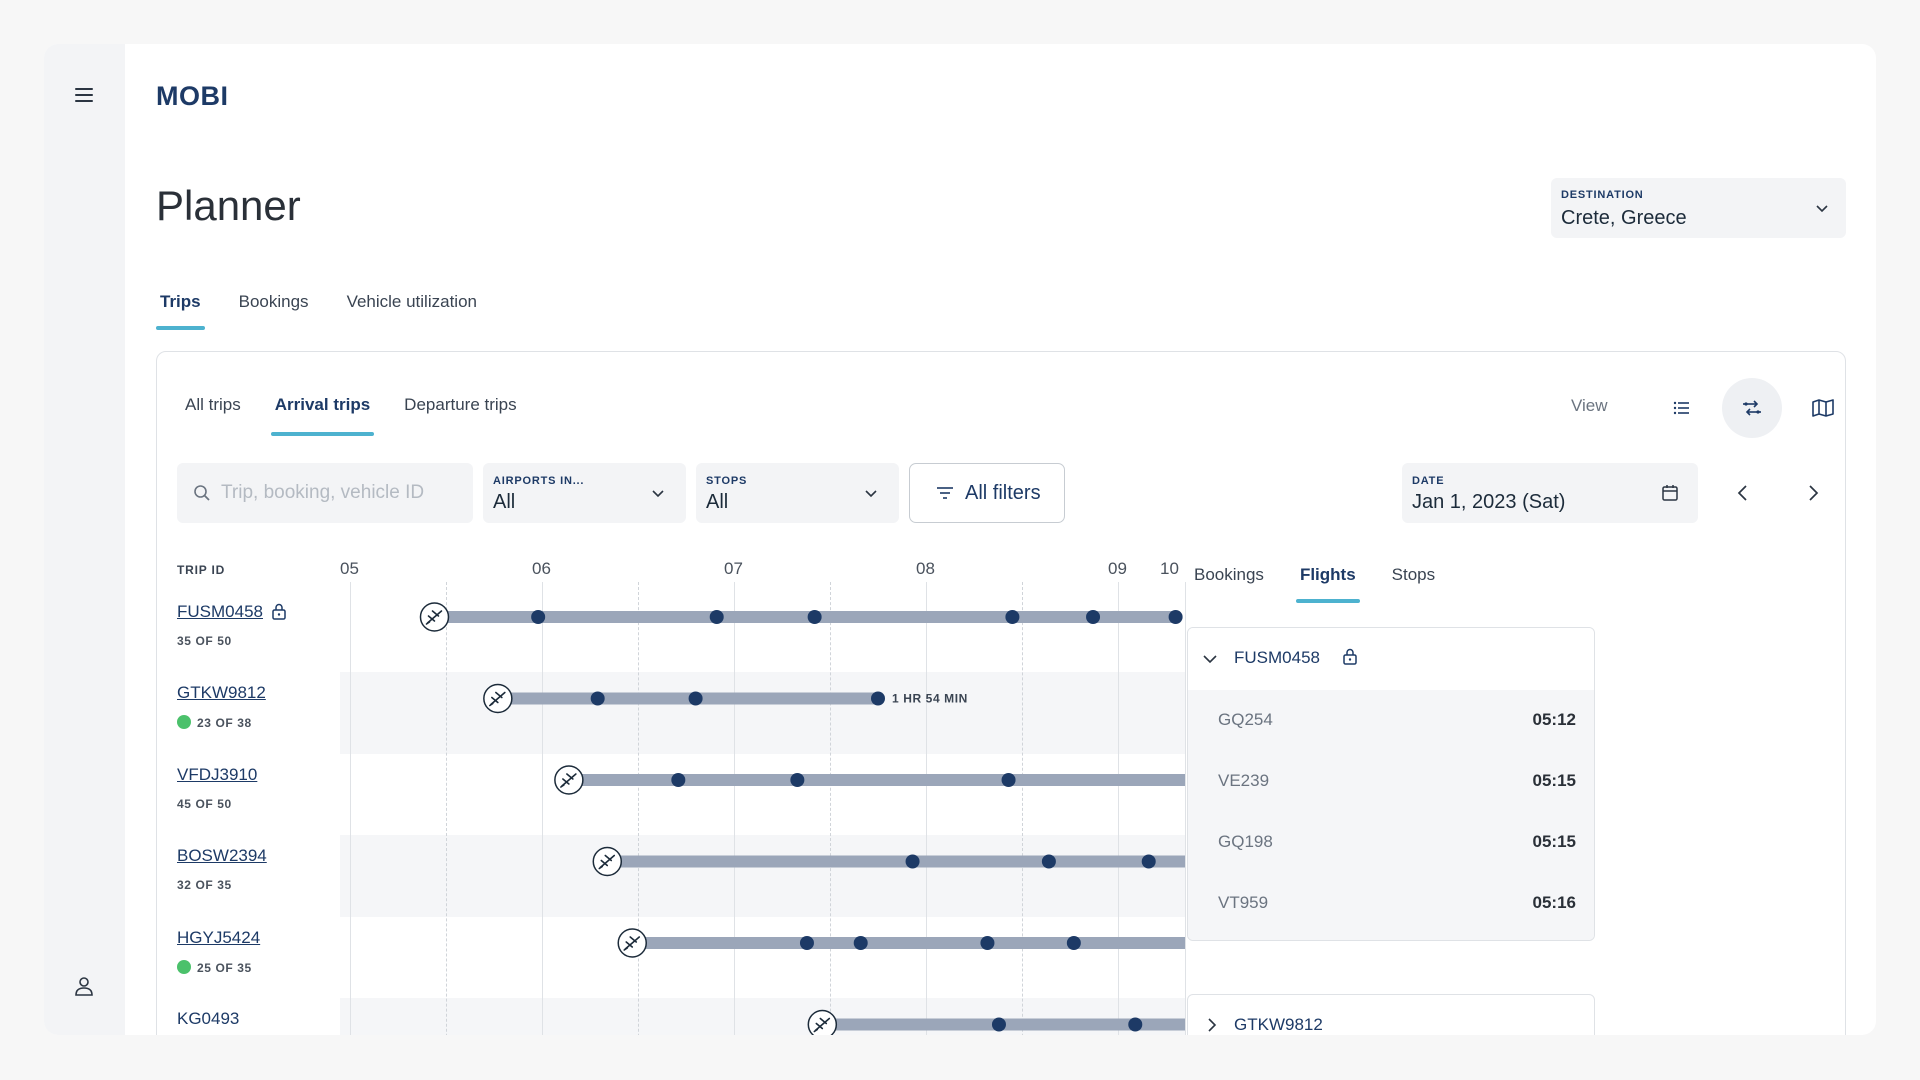 This screenshot has height=1080, width=1920. Describe the element at coordinates (1169, 568) in the screenshot. I see `hour-label-10: 10` at that location.